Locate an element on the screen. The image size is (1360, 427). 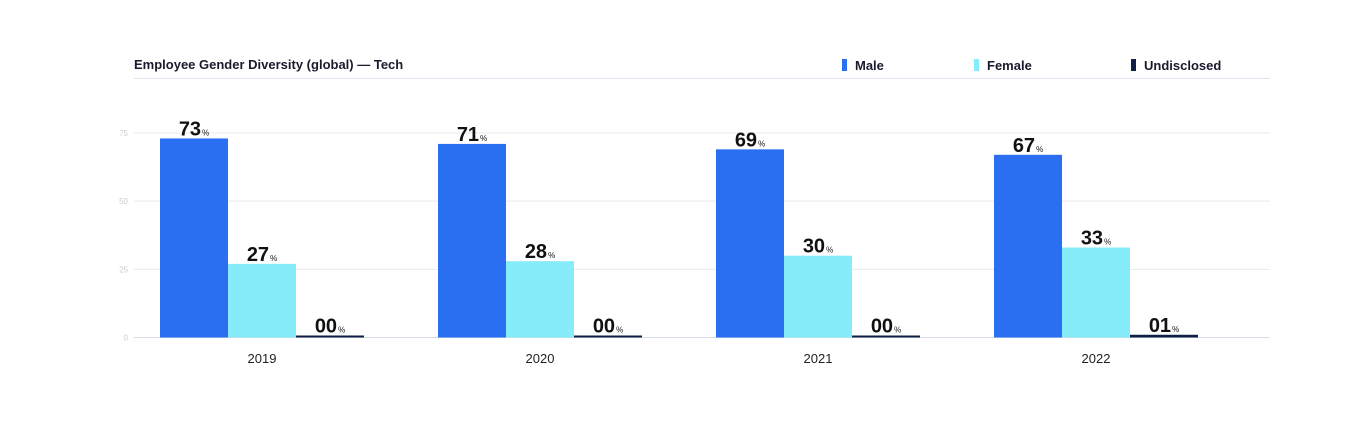
bar-female-2020 is located at coordinates (540, 299).